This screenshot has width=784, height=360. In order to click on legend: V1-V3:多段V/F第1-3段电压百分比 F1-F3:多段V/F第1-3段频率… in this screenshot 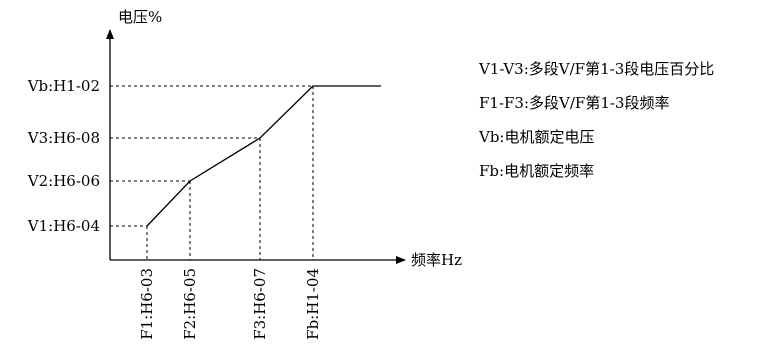, I will do `click(596, 120)`.